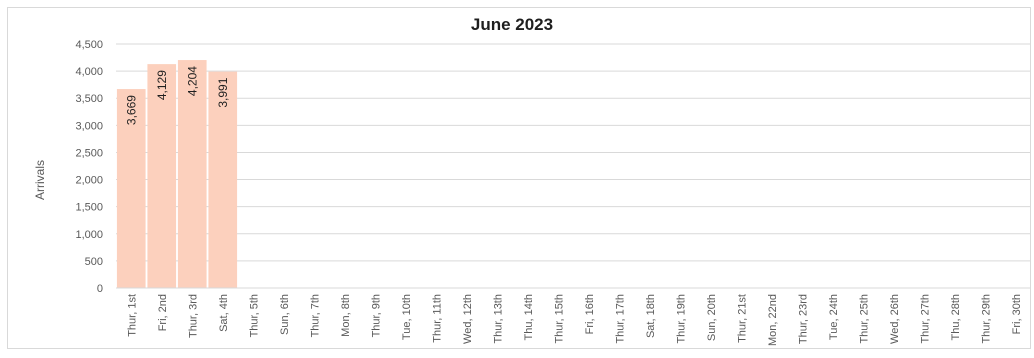 This screenshot has width=1034, height=358. What do you see at coordinates (864, 319) in the screenshot?
I see `x-tick-label: Thur, 25th` at bounding box center [864, 319].